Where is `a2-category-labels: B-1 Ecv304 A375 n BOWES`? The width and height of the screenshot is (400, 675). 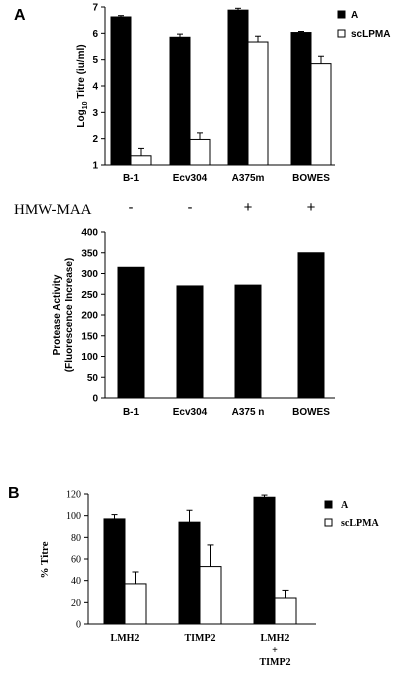
a2-category-labels: B-1 Ecv304 A375 n BOWES is located at coordinates (226, 412).